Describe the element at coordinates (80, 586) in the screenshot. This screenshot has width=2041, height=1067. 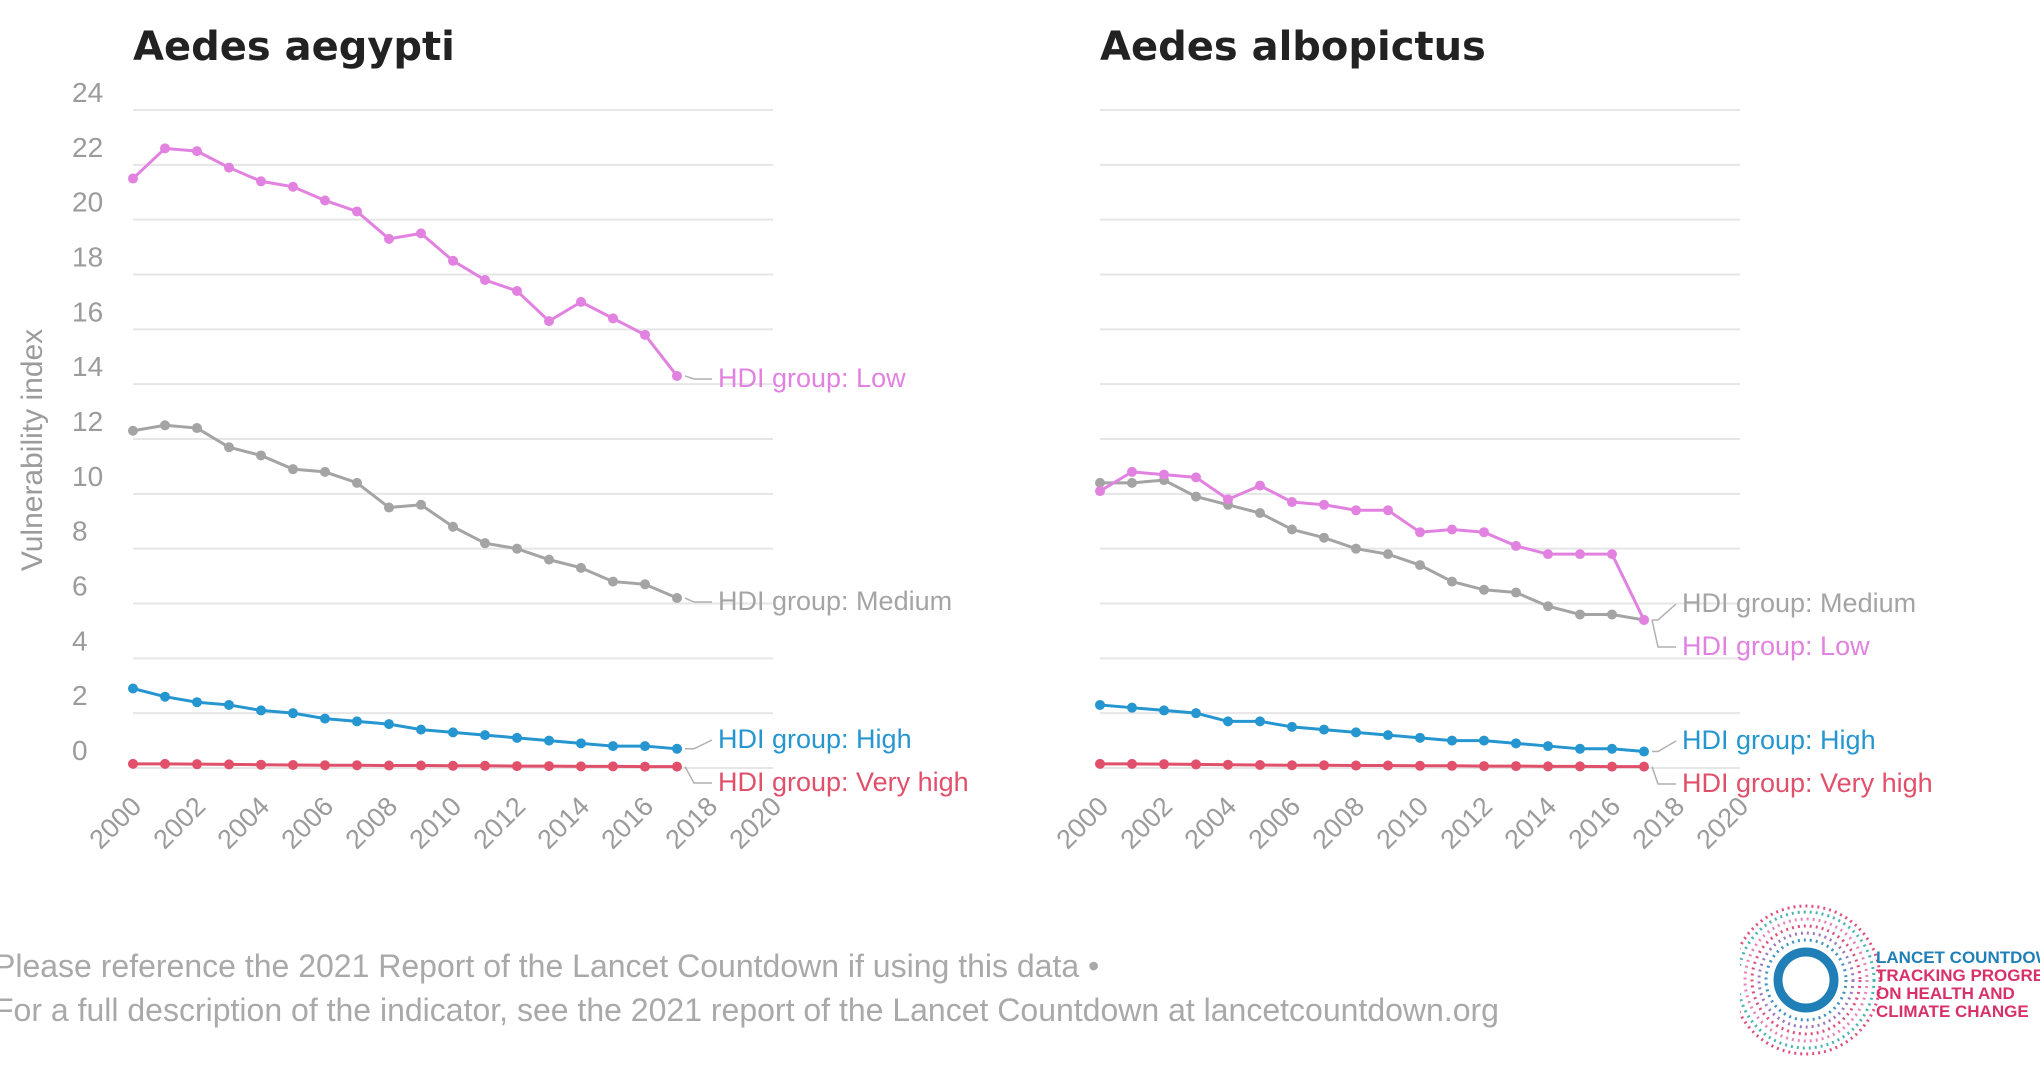
I see `y-tick-label: 6` at that location.